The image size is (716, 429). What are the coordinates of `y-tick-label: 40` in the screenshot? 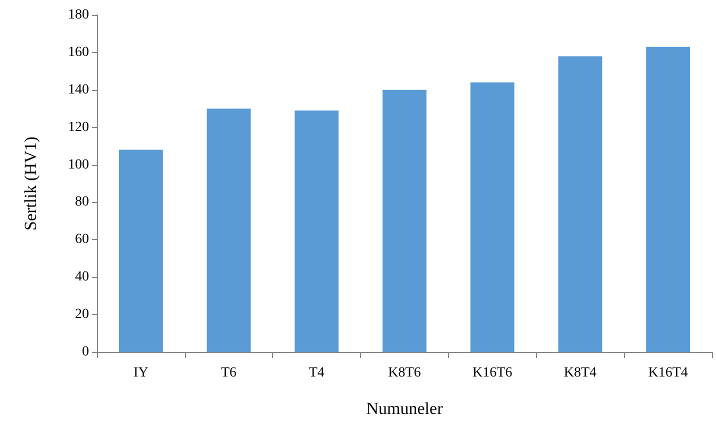 It's located at (82, 277).